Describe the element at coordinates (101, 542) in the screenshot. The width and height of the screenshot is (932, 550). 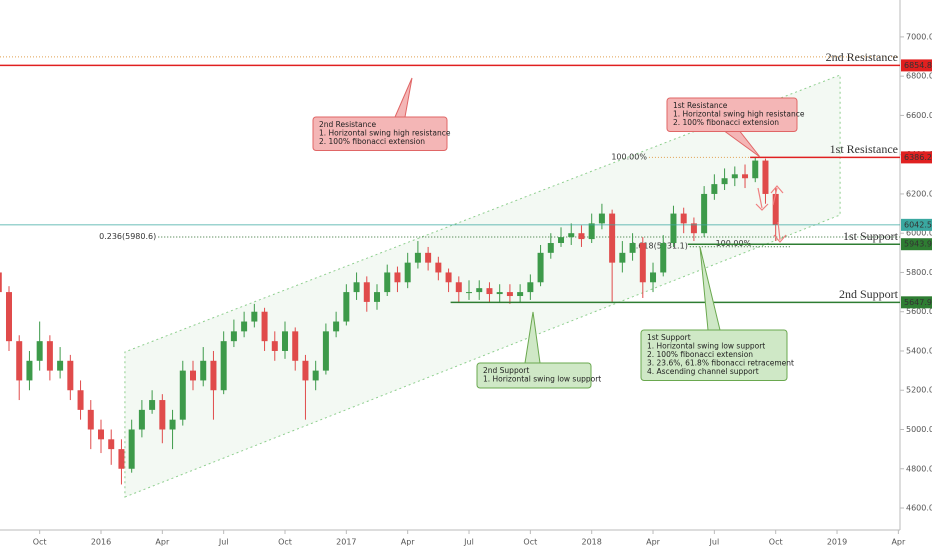
I see `x-tick-label: 2016` at that location.